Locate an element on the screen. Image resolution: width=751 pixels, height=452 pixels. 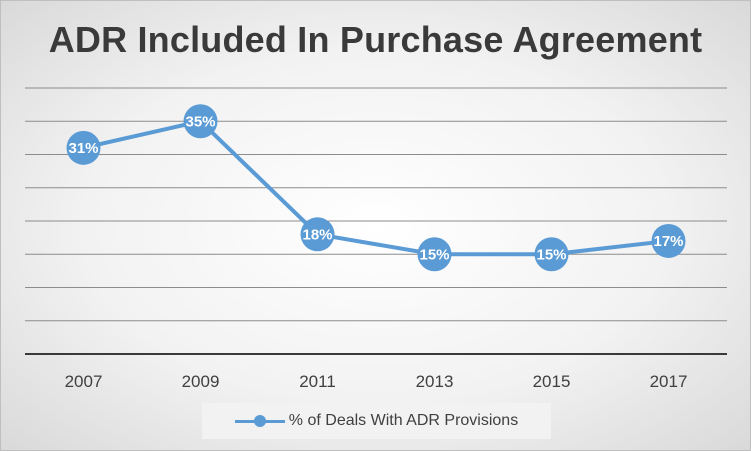
x-tick-label: 2013 is located at coordinates (435, 381).